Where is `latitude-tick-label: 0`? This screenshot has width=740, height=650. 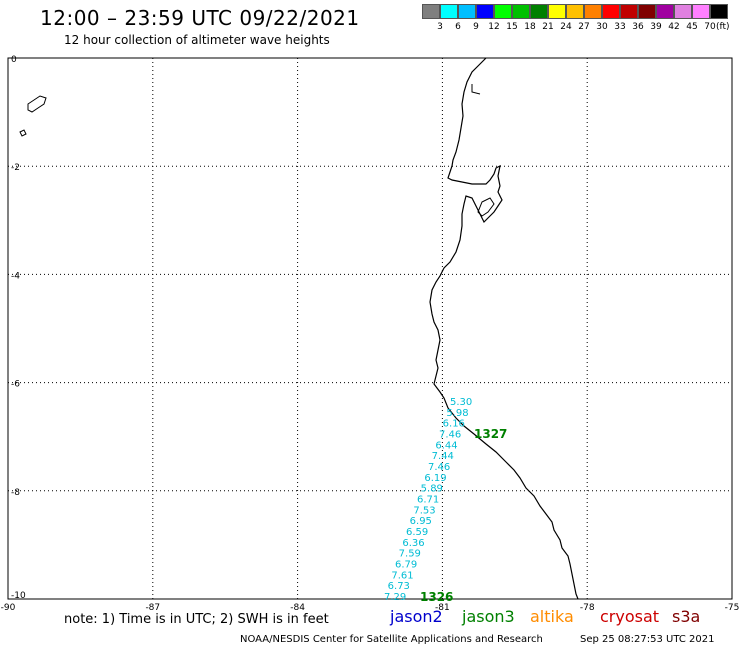
latitude-tick-label: 0 is located at coordinates (14, 60).